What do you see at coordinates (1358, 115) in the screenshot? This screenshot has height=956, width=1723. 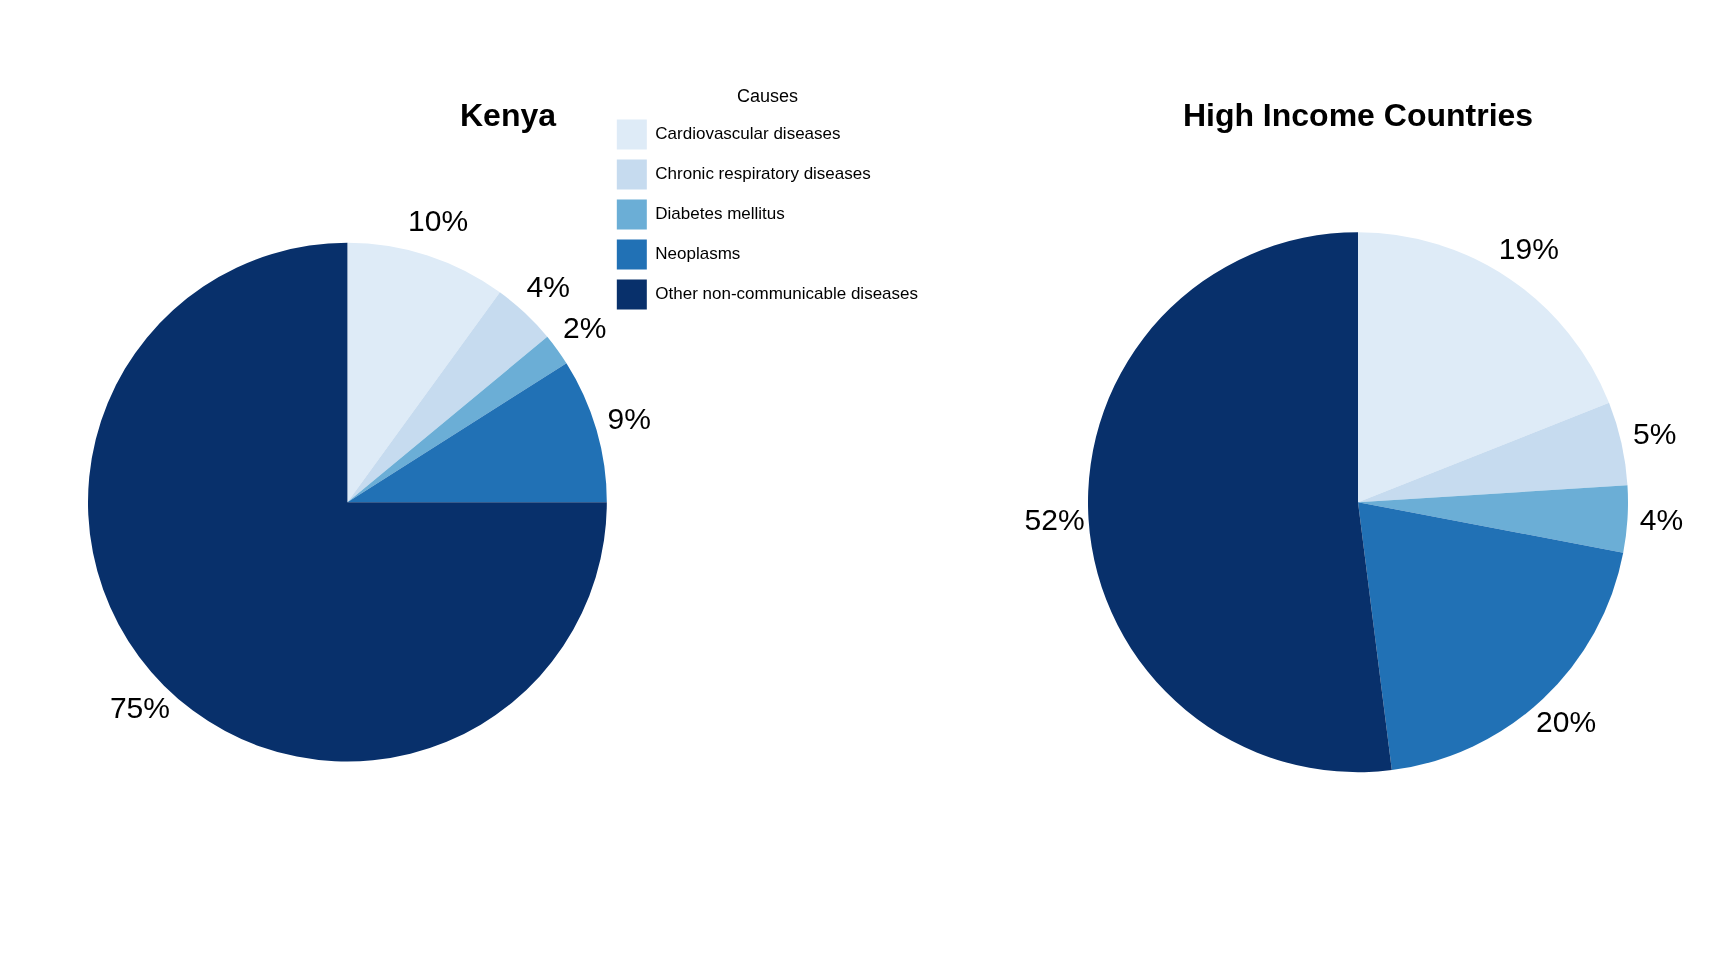 I see `chart-title: High Income Countries` at bounding box center [1358, 115].